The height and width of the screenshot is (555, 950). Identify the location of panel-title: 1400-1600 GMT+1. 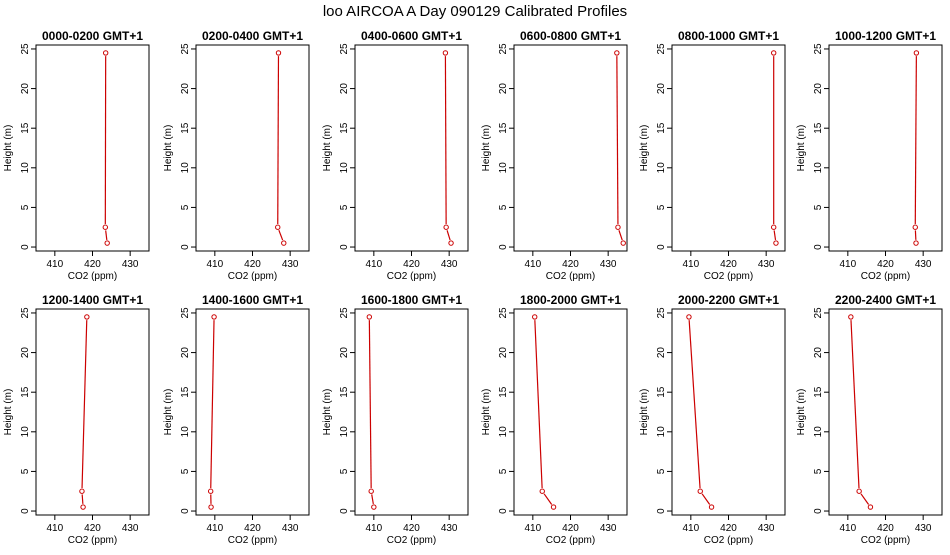
(252, 300).